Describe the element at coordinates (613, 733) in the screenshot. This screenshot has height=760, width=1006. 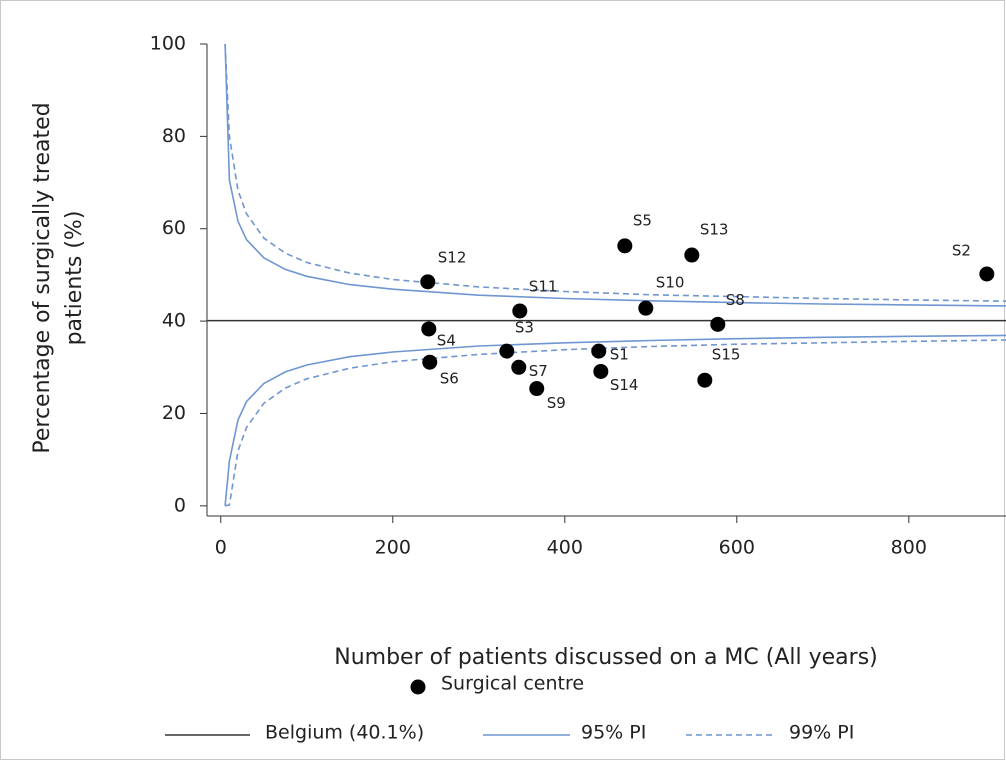
I see `legend-label: 95% PI` at that location.